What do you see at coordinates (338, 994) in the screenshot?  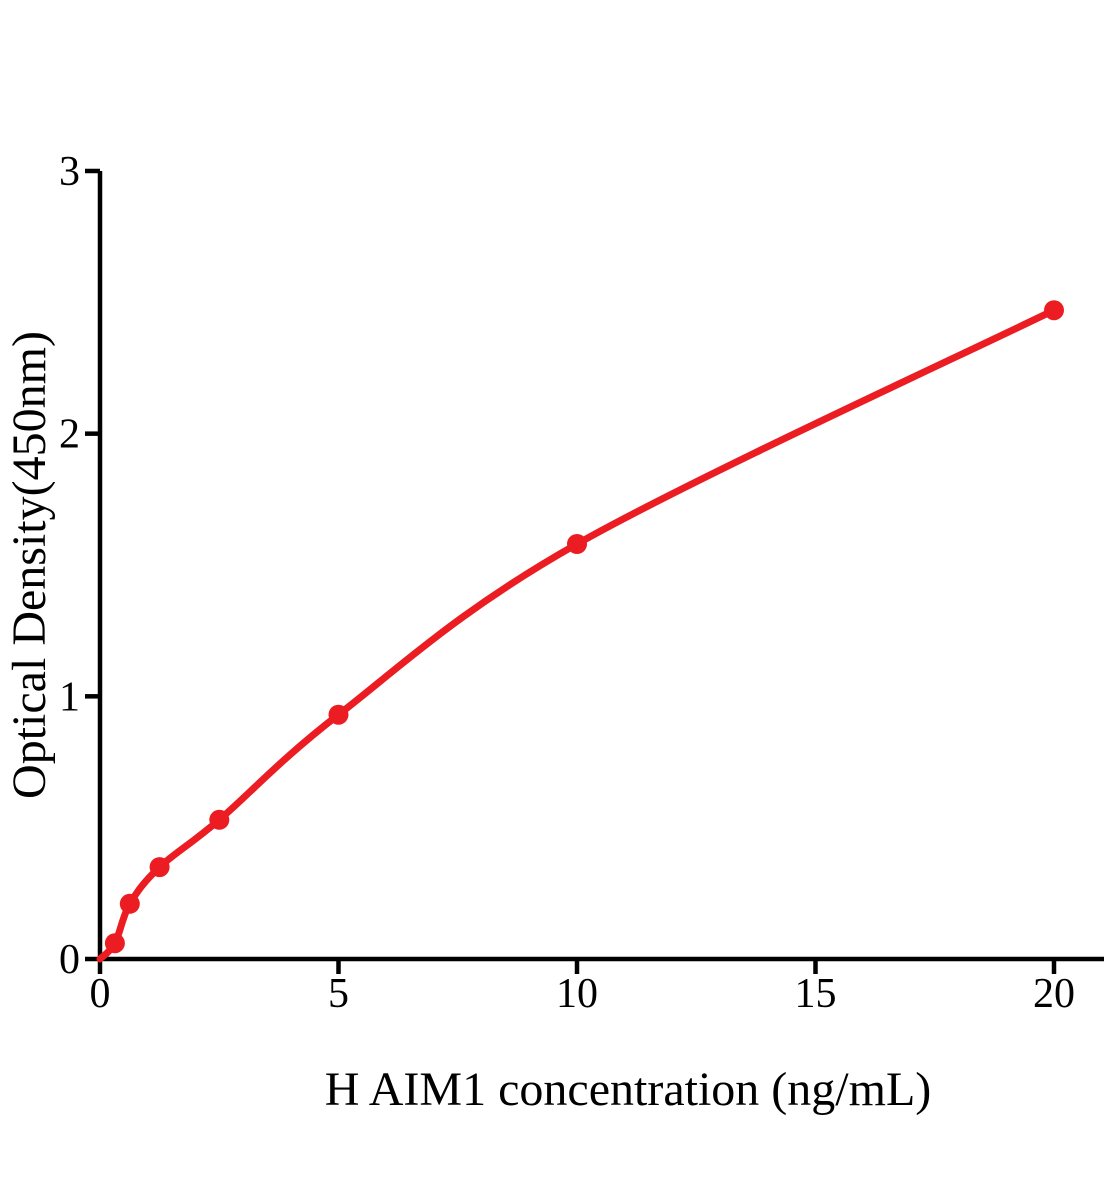 I see `x-tick-label: 5` at bounding box center [338, 994].